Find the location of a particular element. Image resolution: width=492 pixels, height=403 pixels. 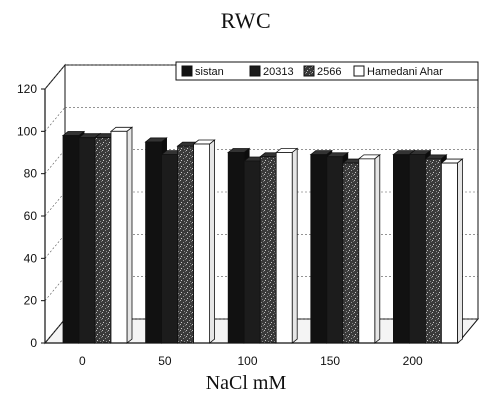

x-tick-label: 50 is located at coordinates (165, 361).